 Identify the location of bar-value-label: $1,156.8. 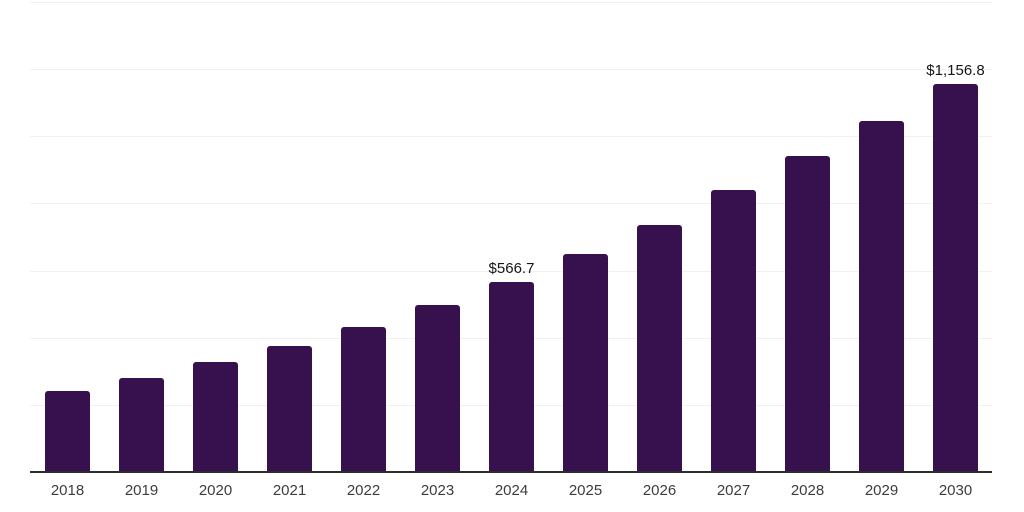
(955, 70).